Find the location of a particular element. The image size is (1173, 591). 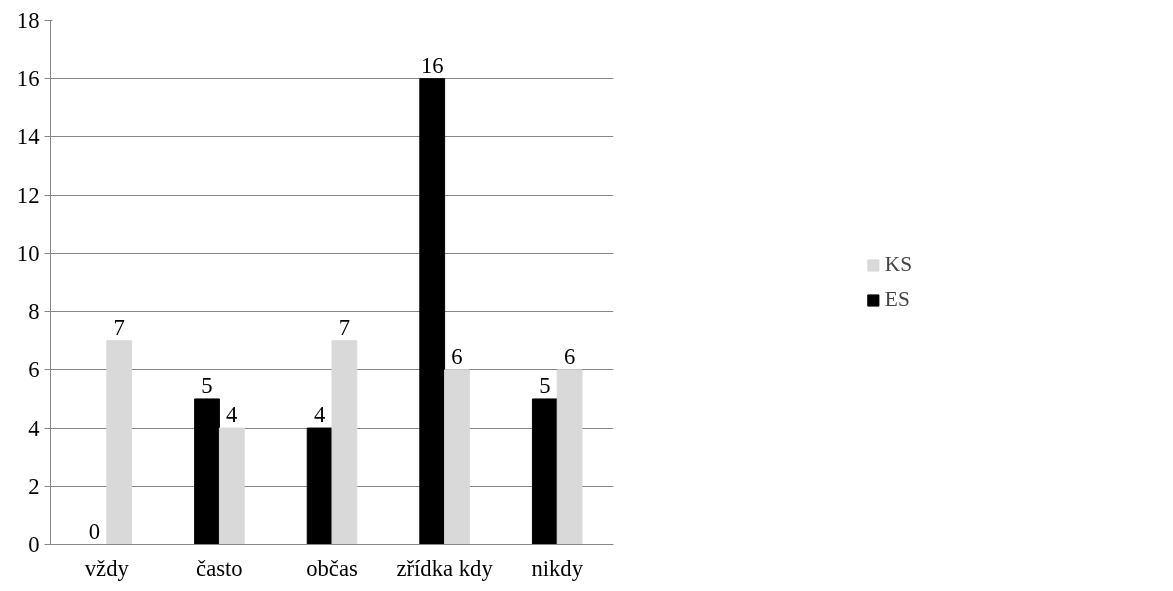

x-tick-label: zřídka kdy is located at coordinates (445, 568).